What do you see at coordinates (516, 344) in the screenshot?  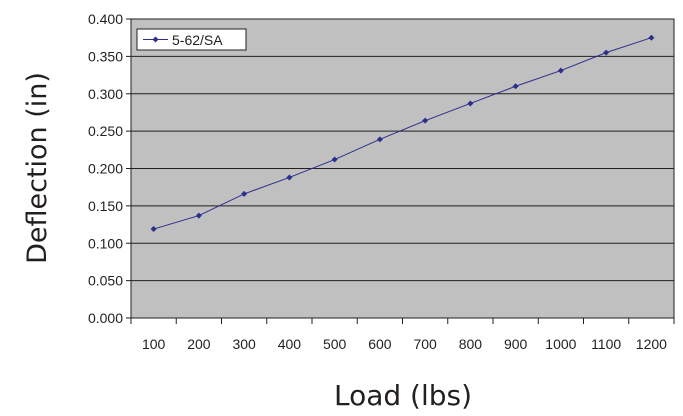 I see `x-tick-label: 900` at bounding box center [516, 344].